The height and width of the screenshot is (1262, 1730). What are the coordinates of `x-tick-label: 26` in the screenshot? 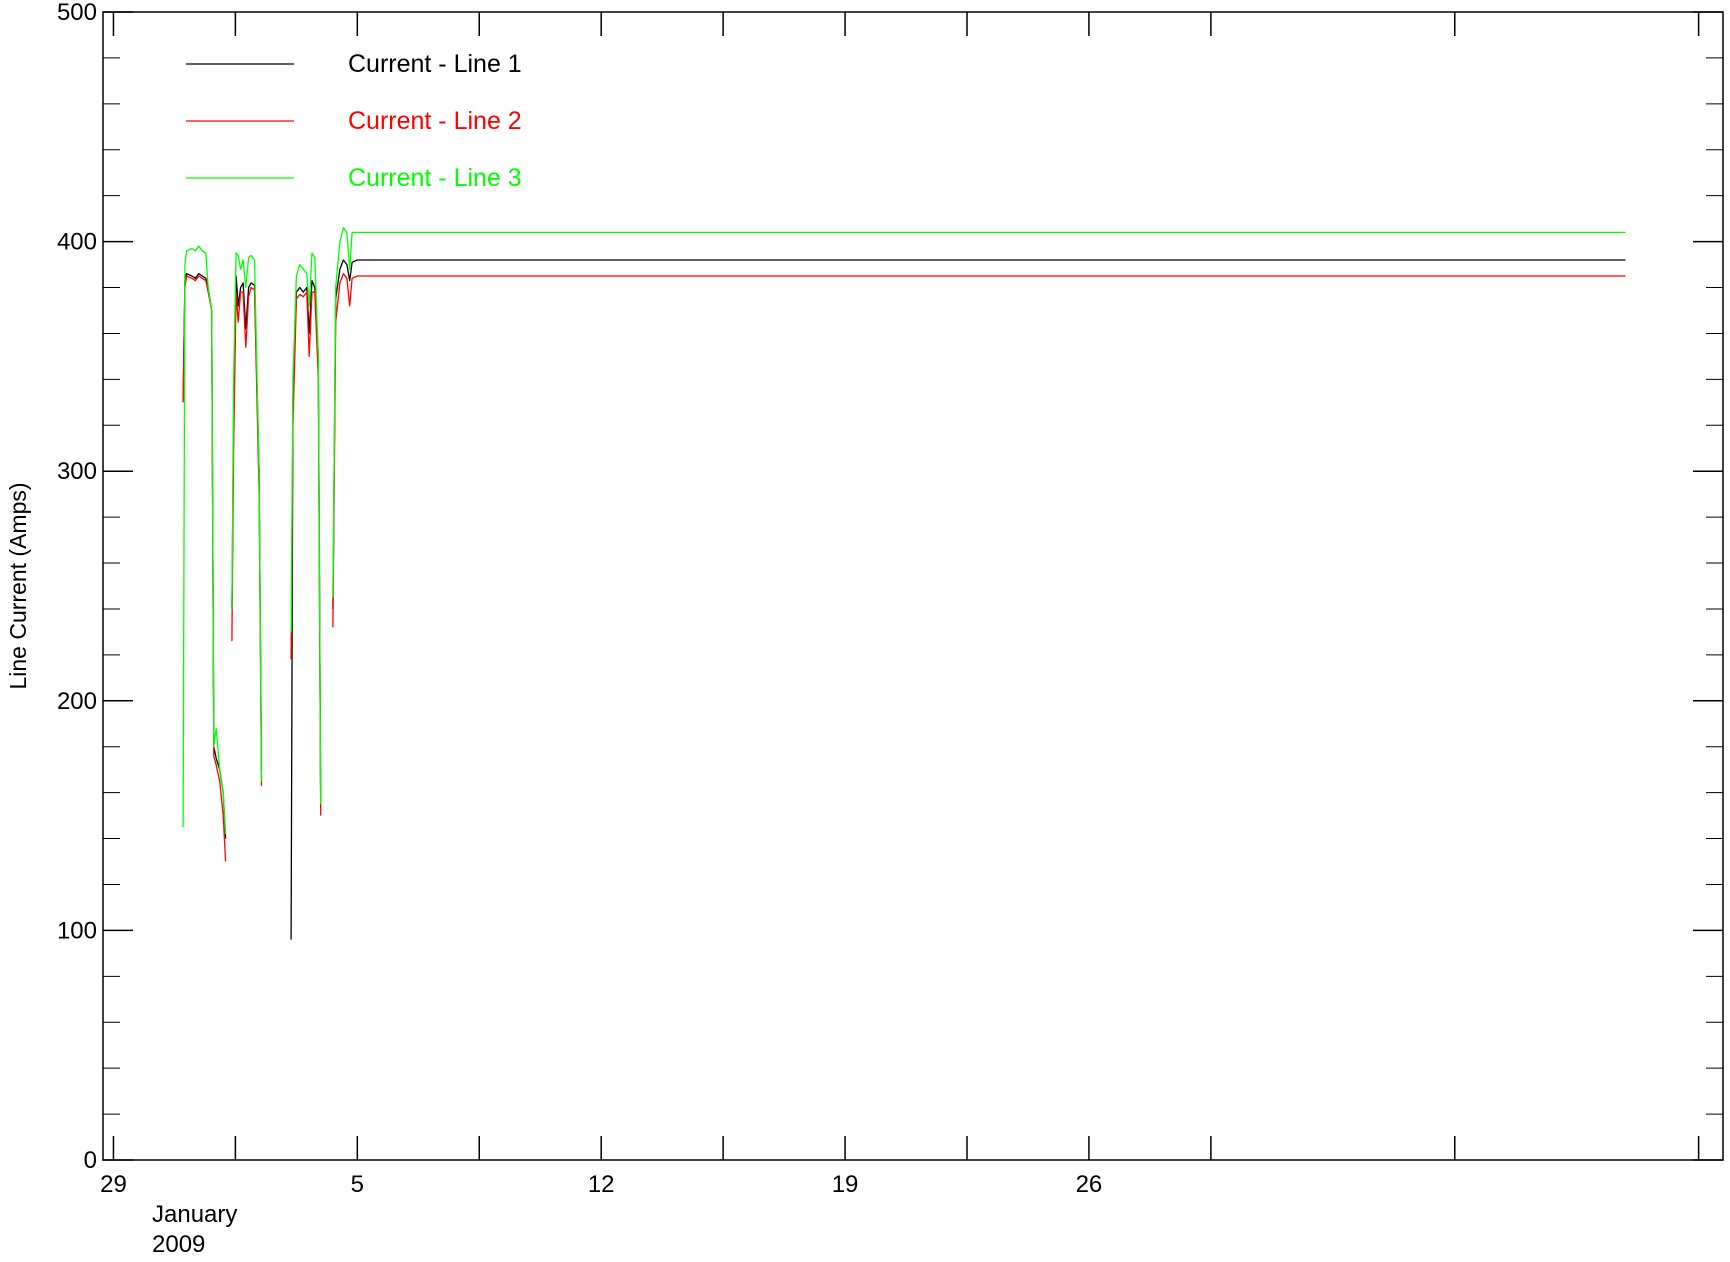 It's located at (1089, 1184).